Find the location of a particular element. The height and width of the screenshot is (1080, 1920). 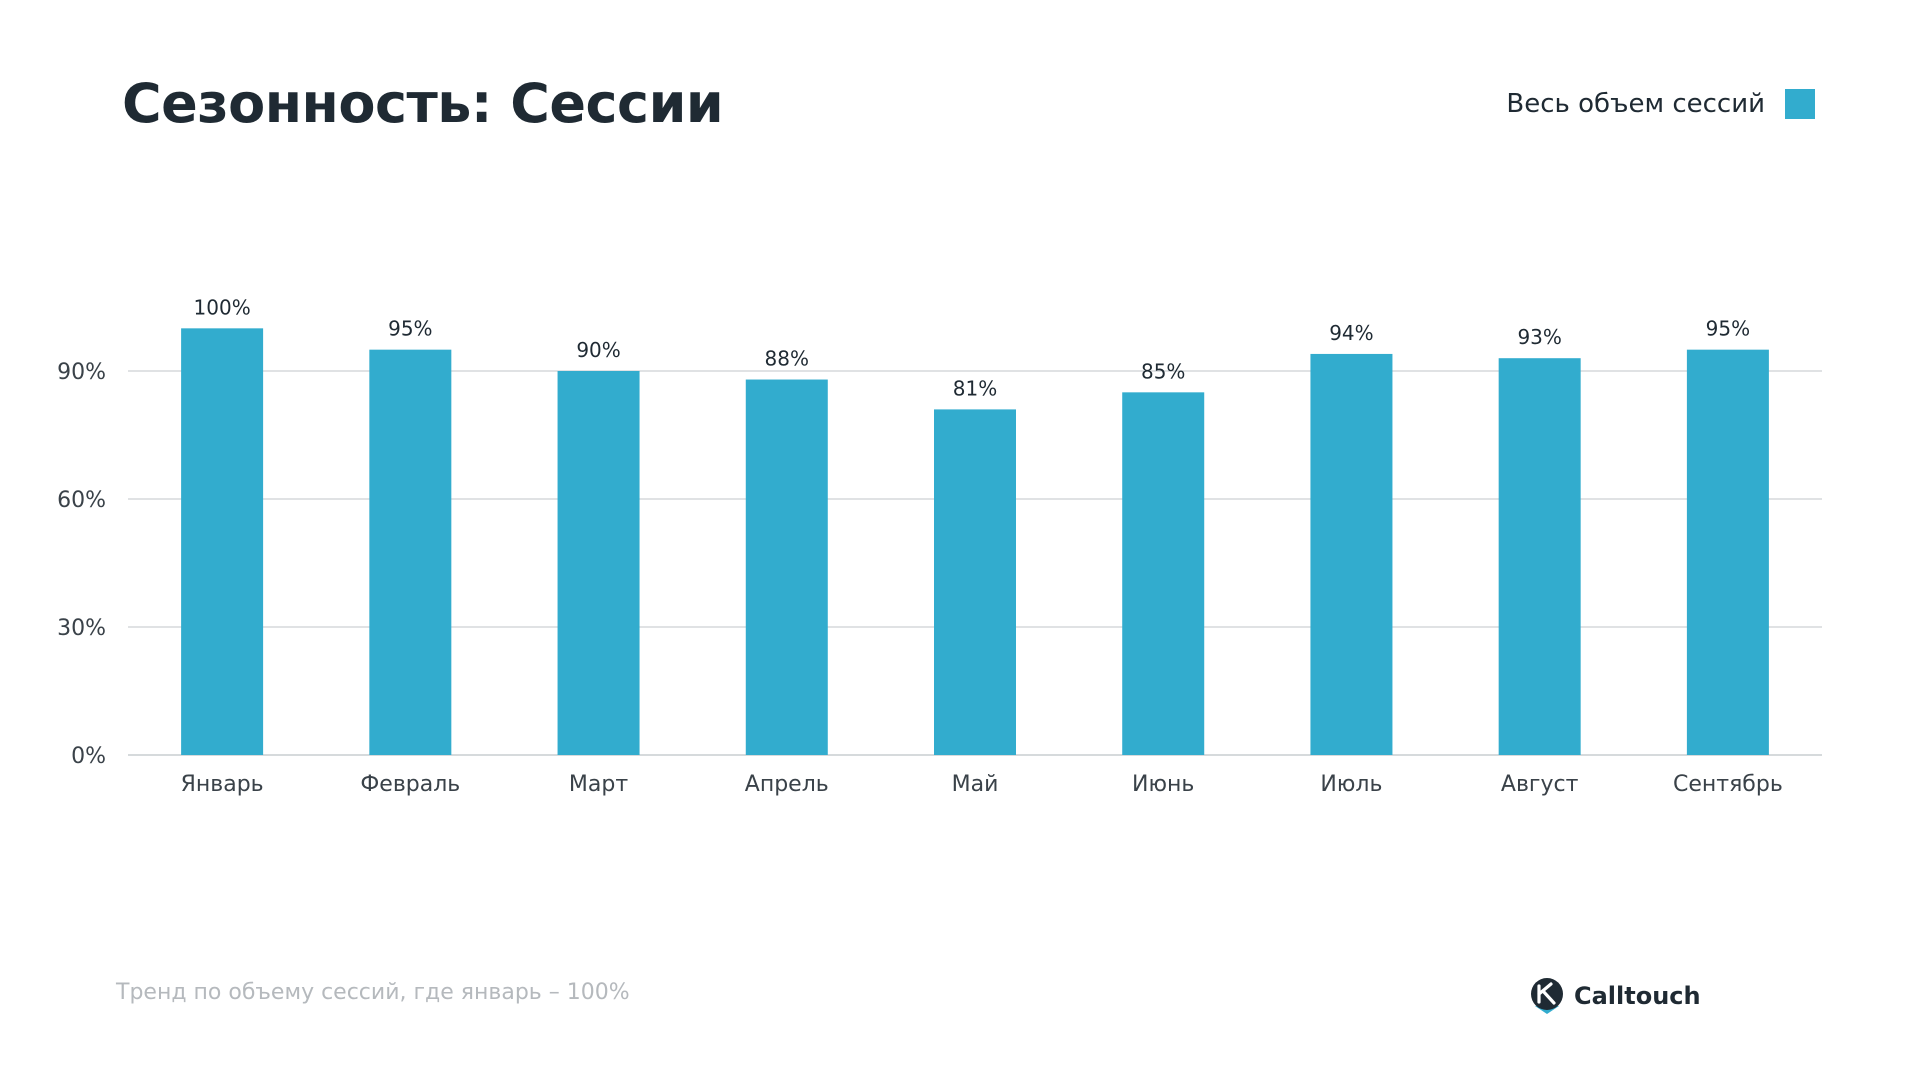

y-tick-label: 30% is located at coordinates (81, 628).